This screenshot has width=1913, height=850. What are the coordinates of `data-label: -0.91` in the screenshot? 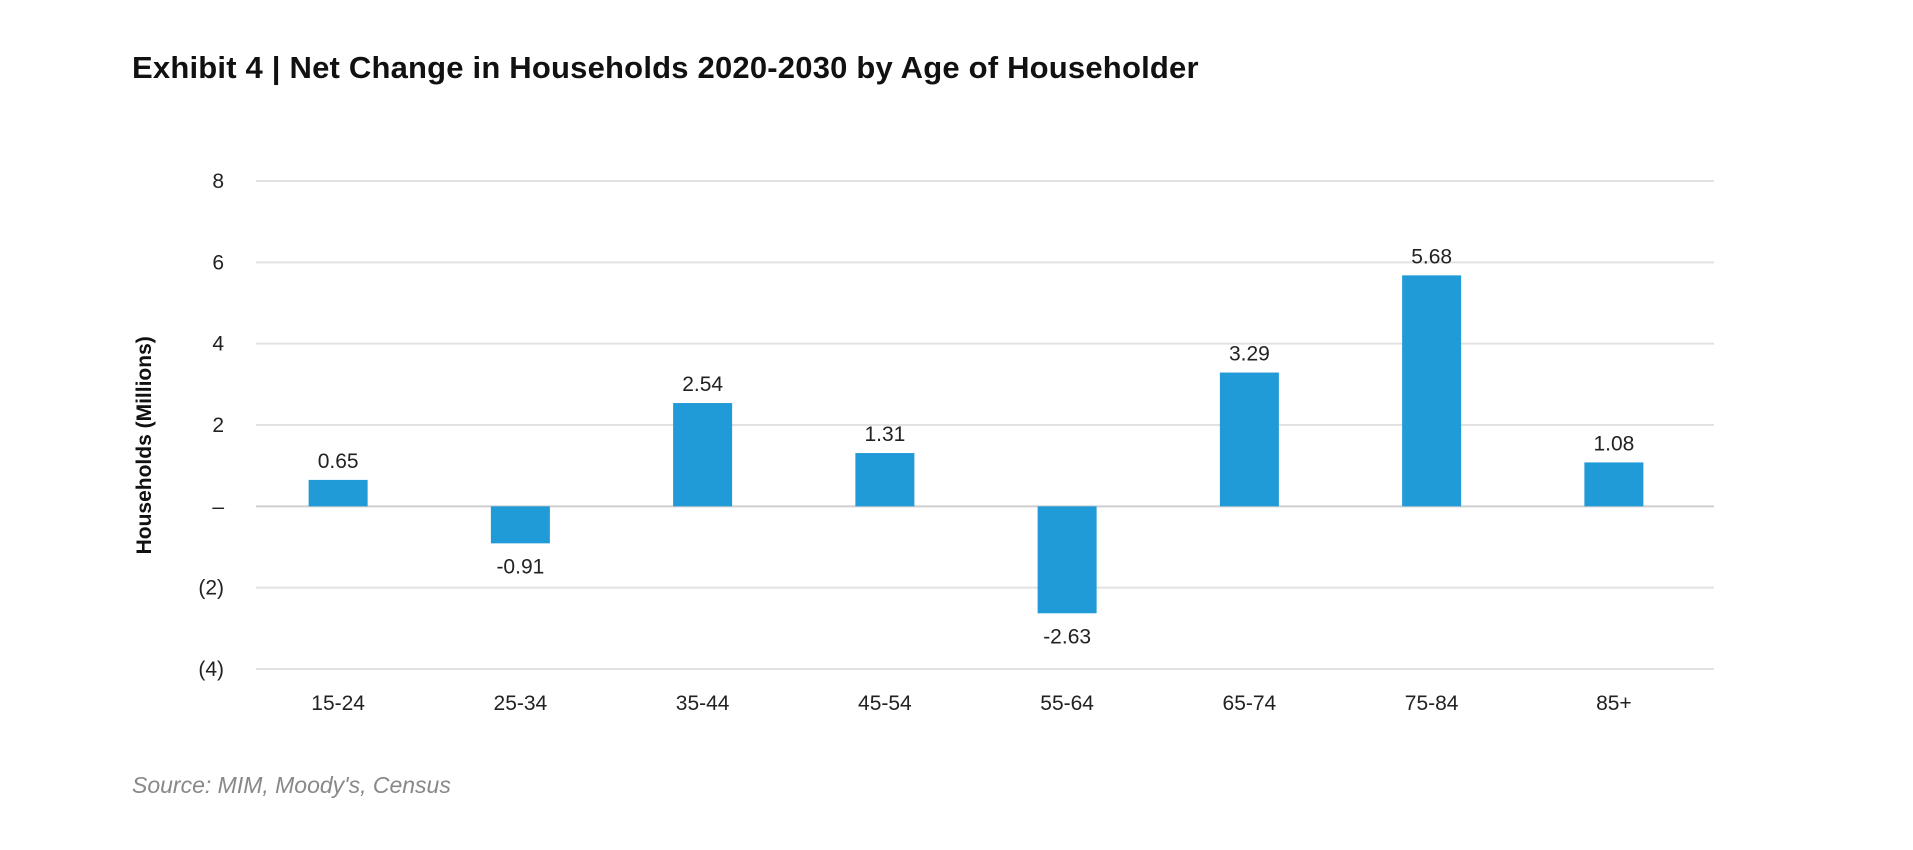 It's located at (520, 566).